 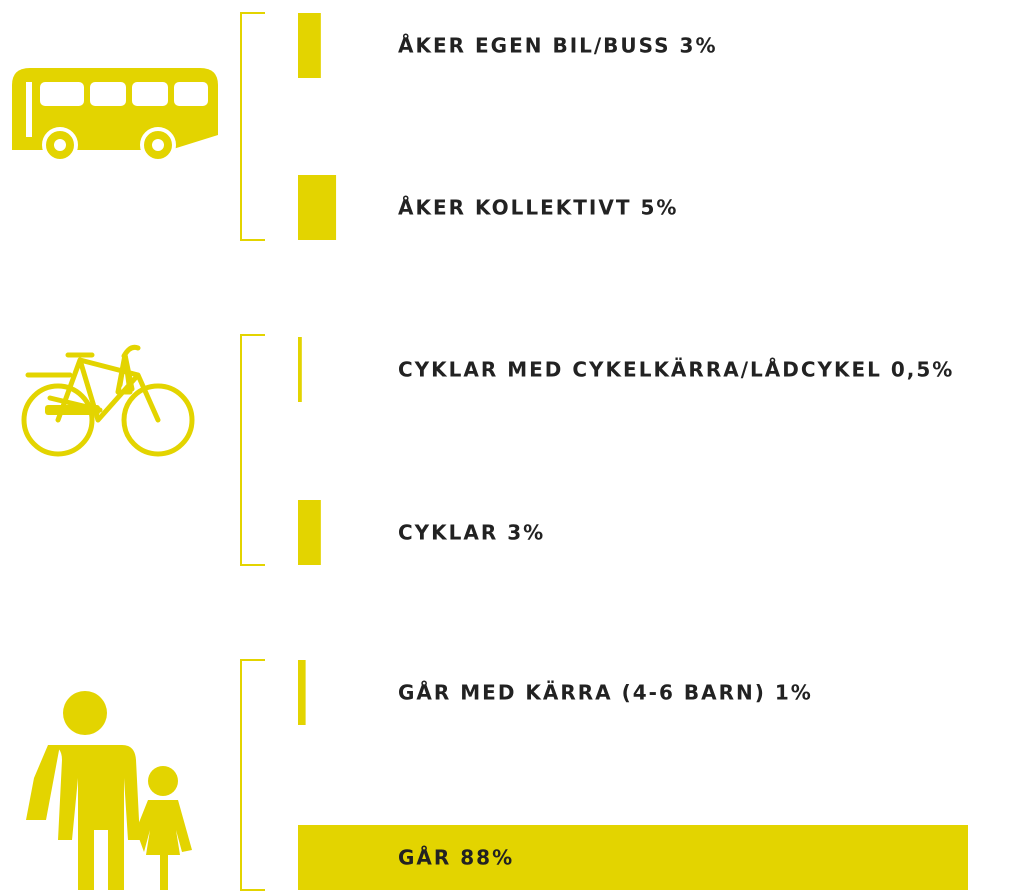 I want to click on value-label: 5%, so click(x=659, y=207).